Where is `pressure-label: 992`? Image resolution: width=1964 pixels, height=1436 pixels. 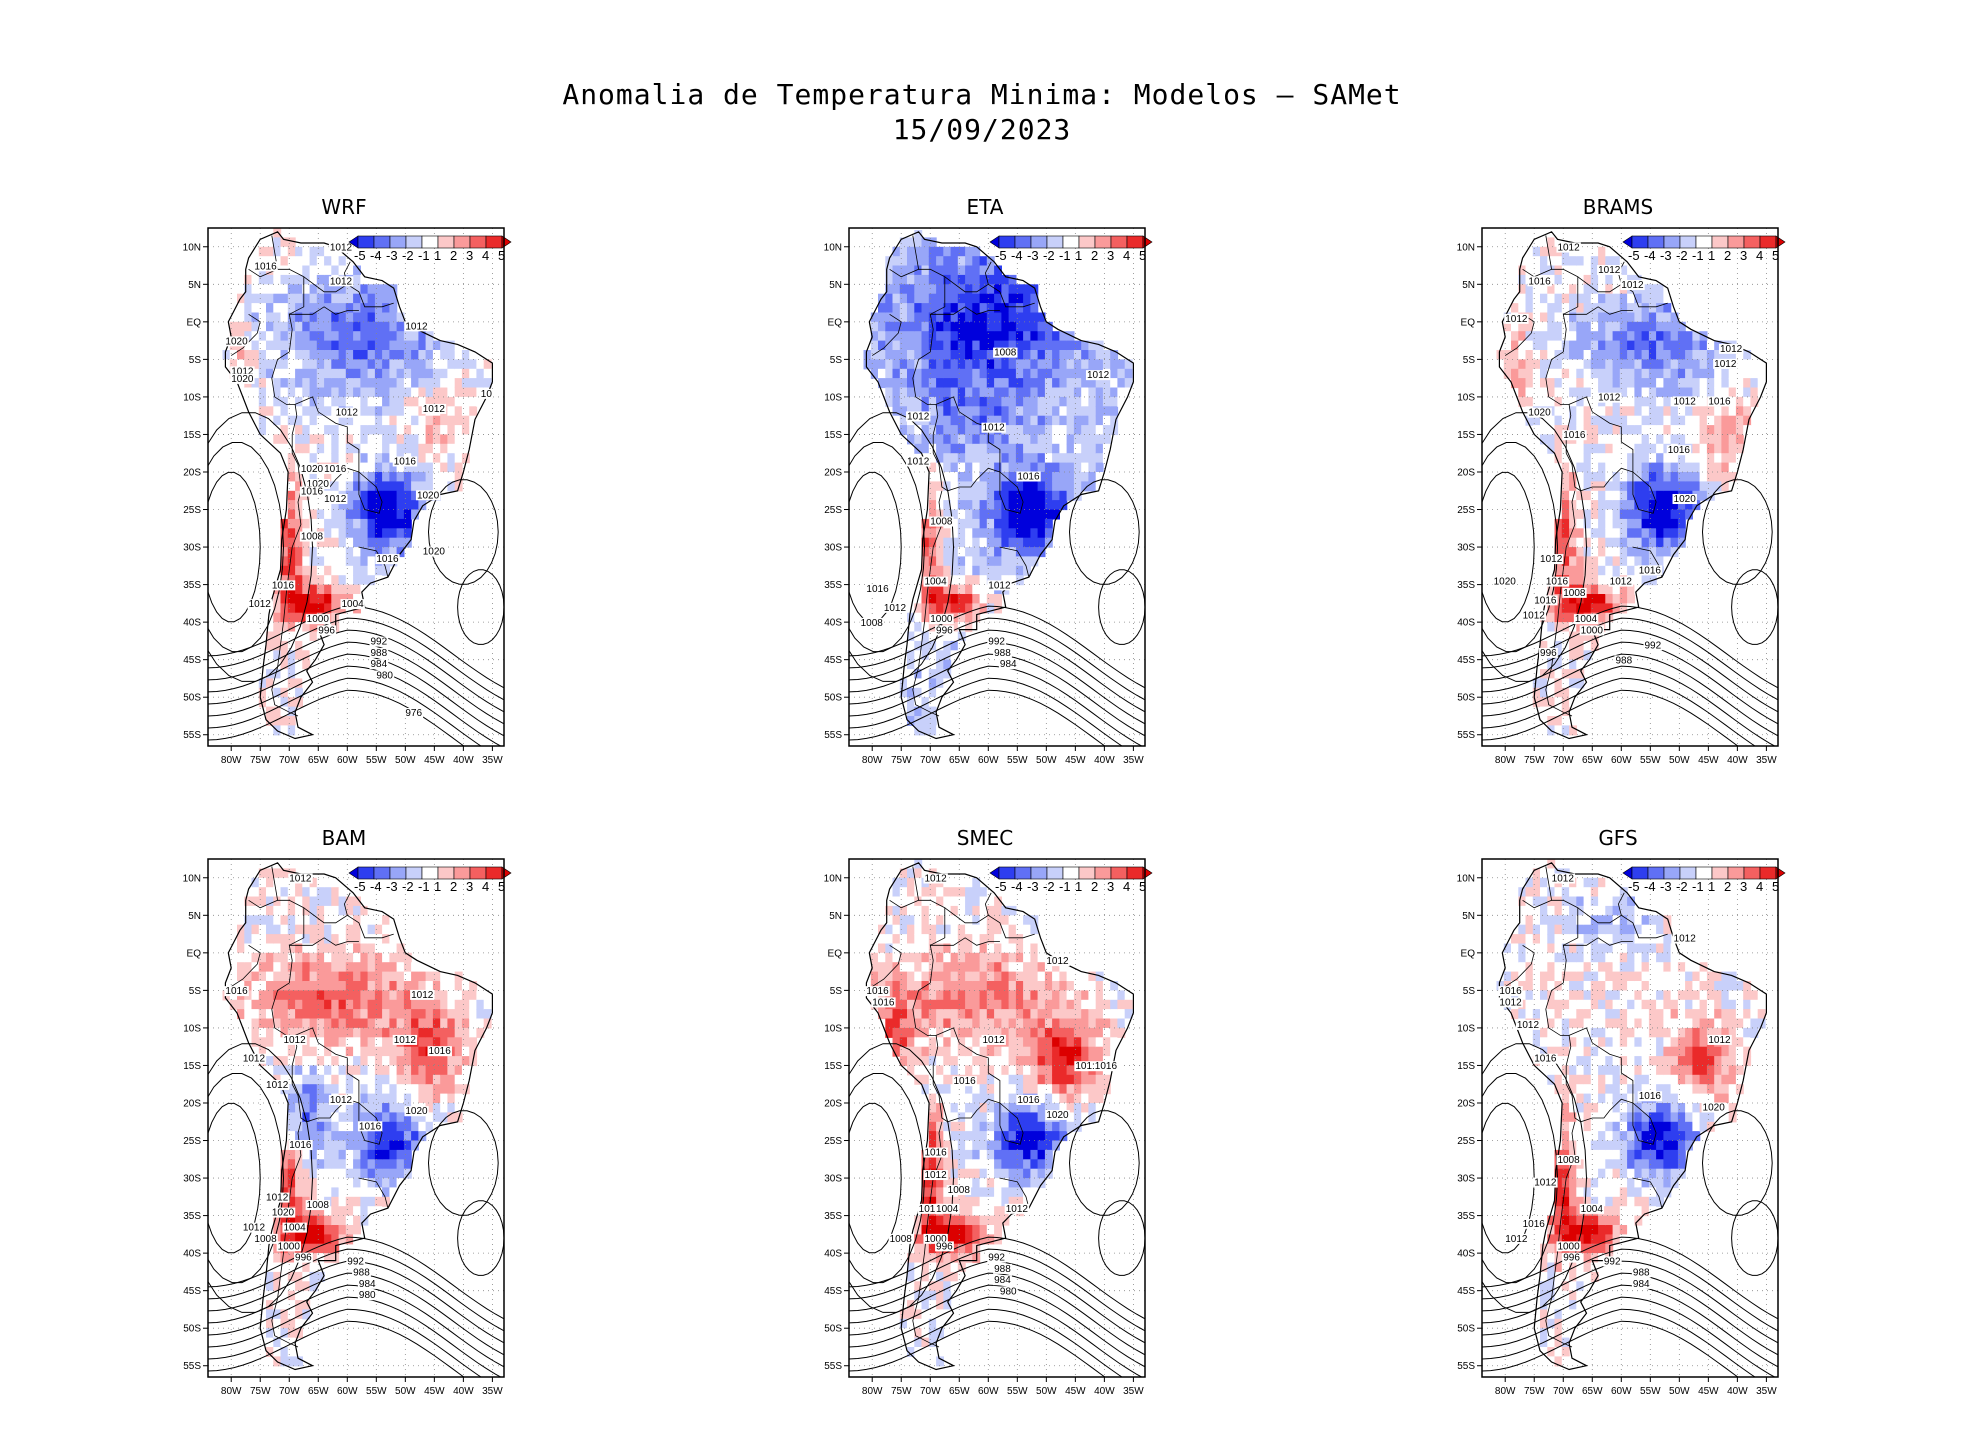 pressure-label: 992 is located at coordinates (379, 642).